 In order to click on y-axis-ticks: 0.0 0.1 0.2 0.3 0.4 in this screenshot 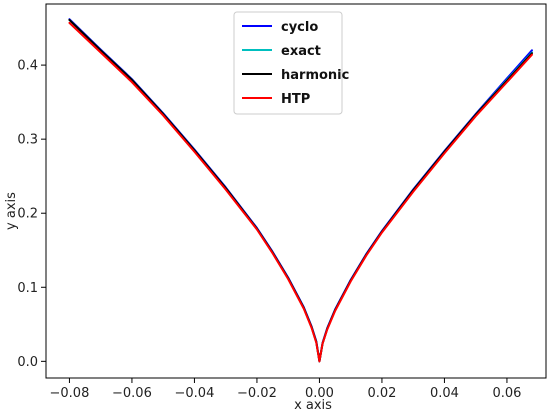, I will do `click(31, 214)`.